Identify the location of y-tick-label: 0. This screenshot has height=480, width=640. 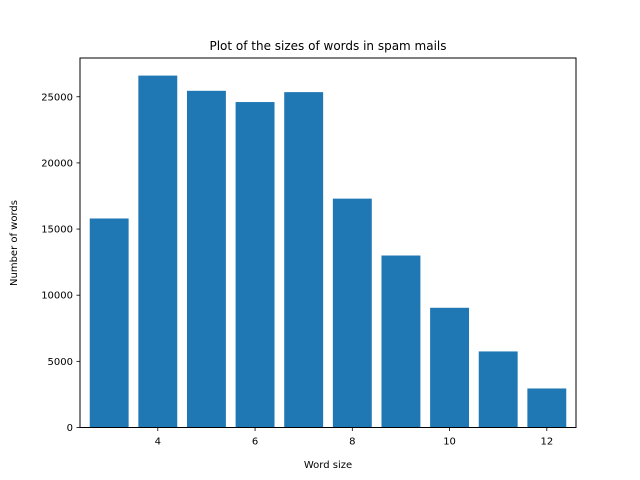
(70, 428).